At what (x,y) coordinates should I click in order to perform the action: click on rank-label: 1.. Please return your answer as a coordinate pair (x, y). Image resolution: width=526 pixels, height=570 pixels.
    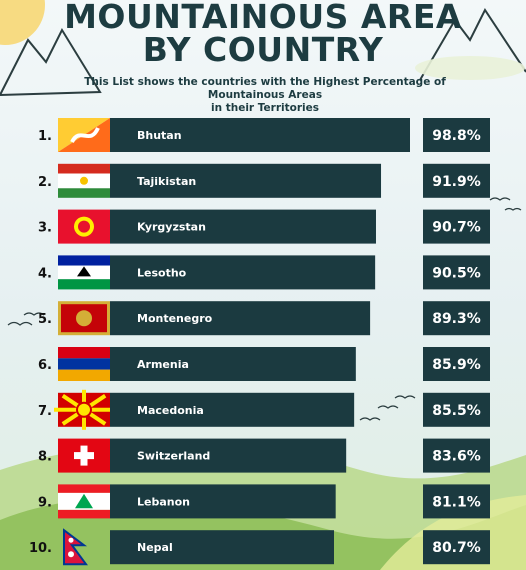
    Looking at the image, I should click on (45, 136).